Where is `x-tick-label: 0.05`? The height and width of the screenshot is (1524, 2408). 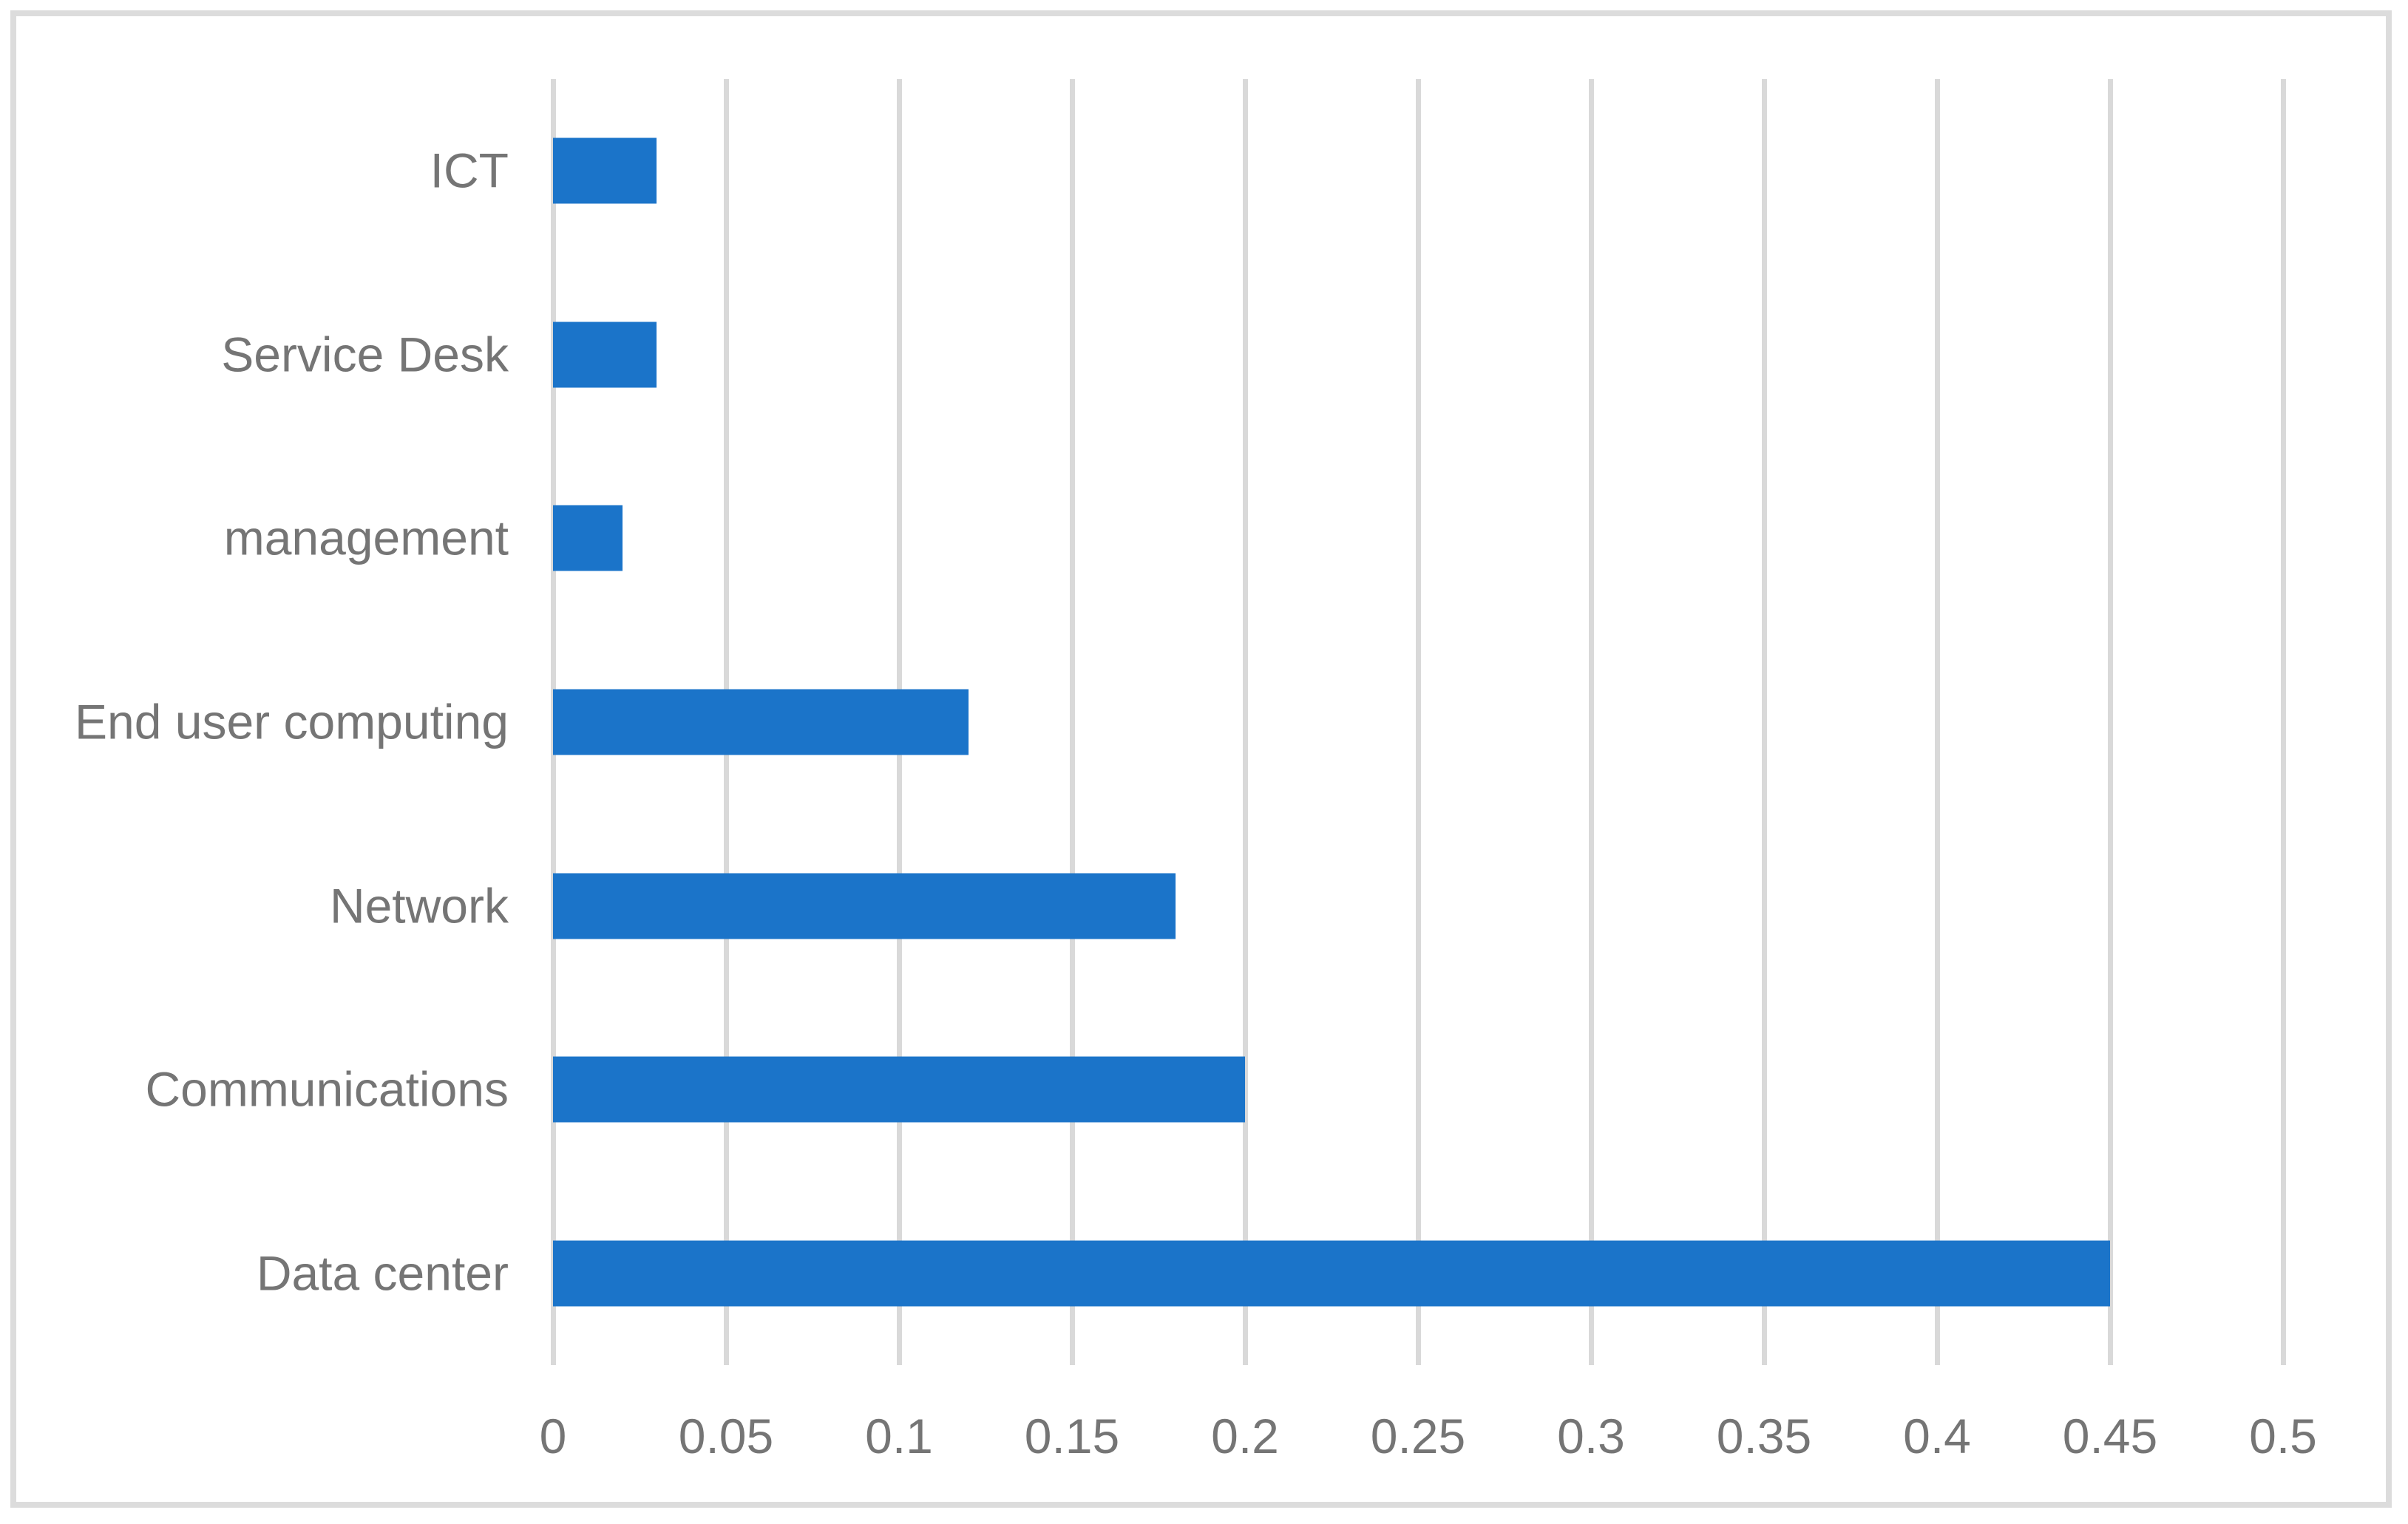 x-tick-label: 0.05 is located at coordinates (726, 1436).